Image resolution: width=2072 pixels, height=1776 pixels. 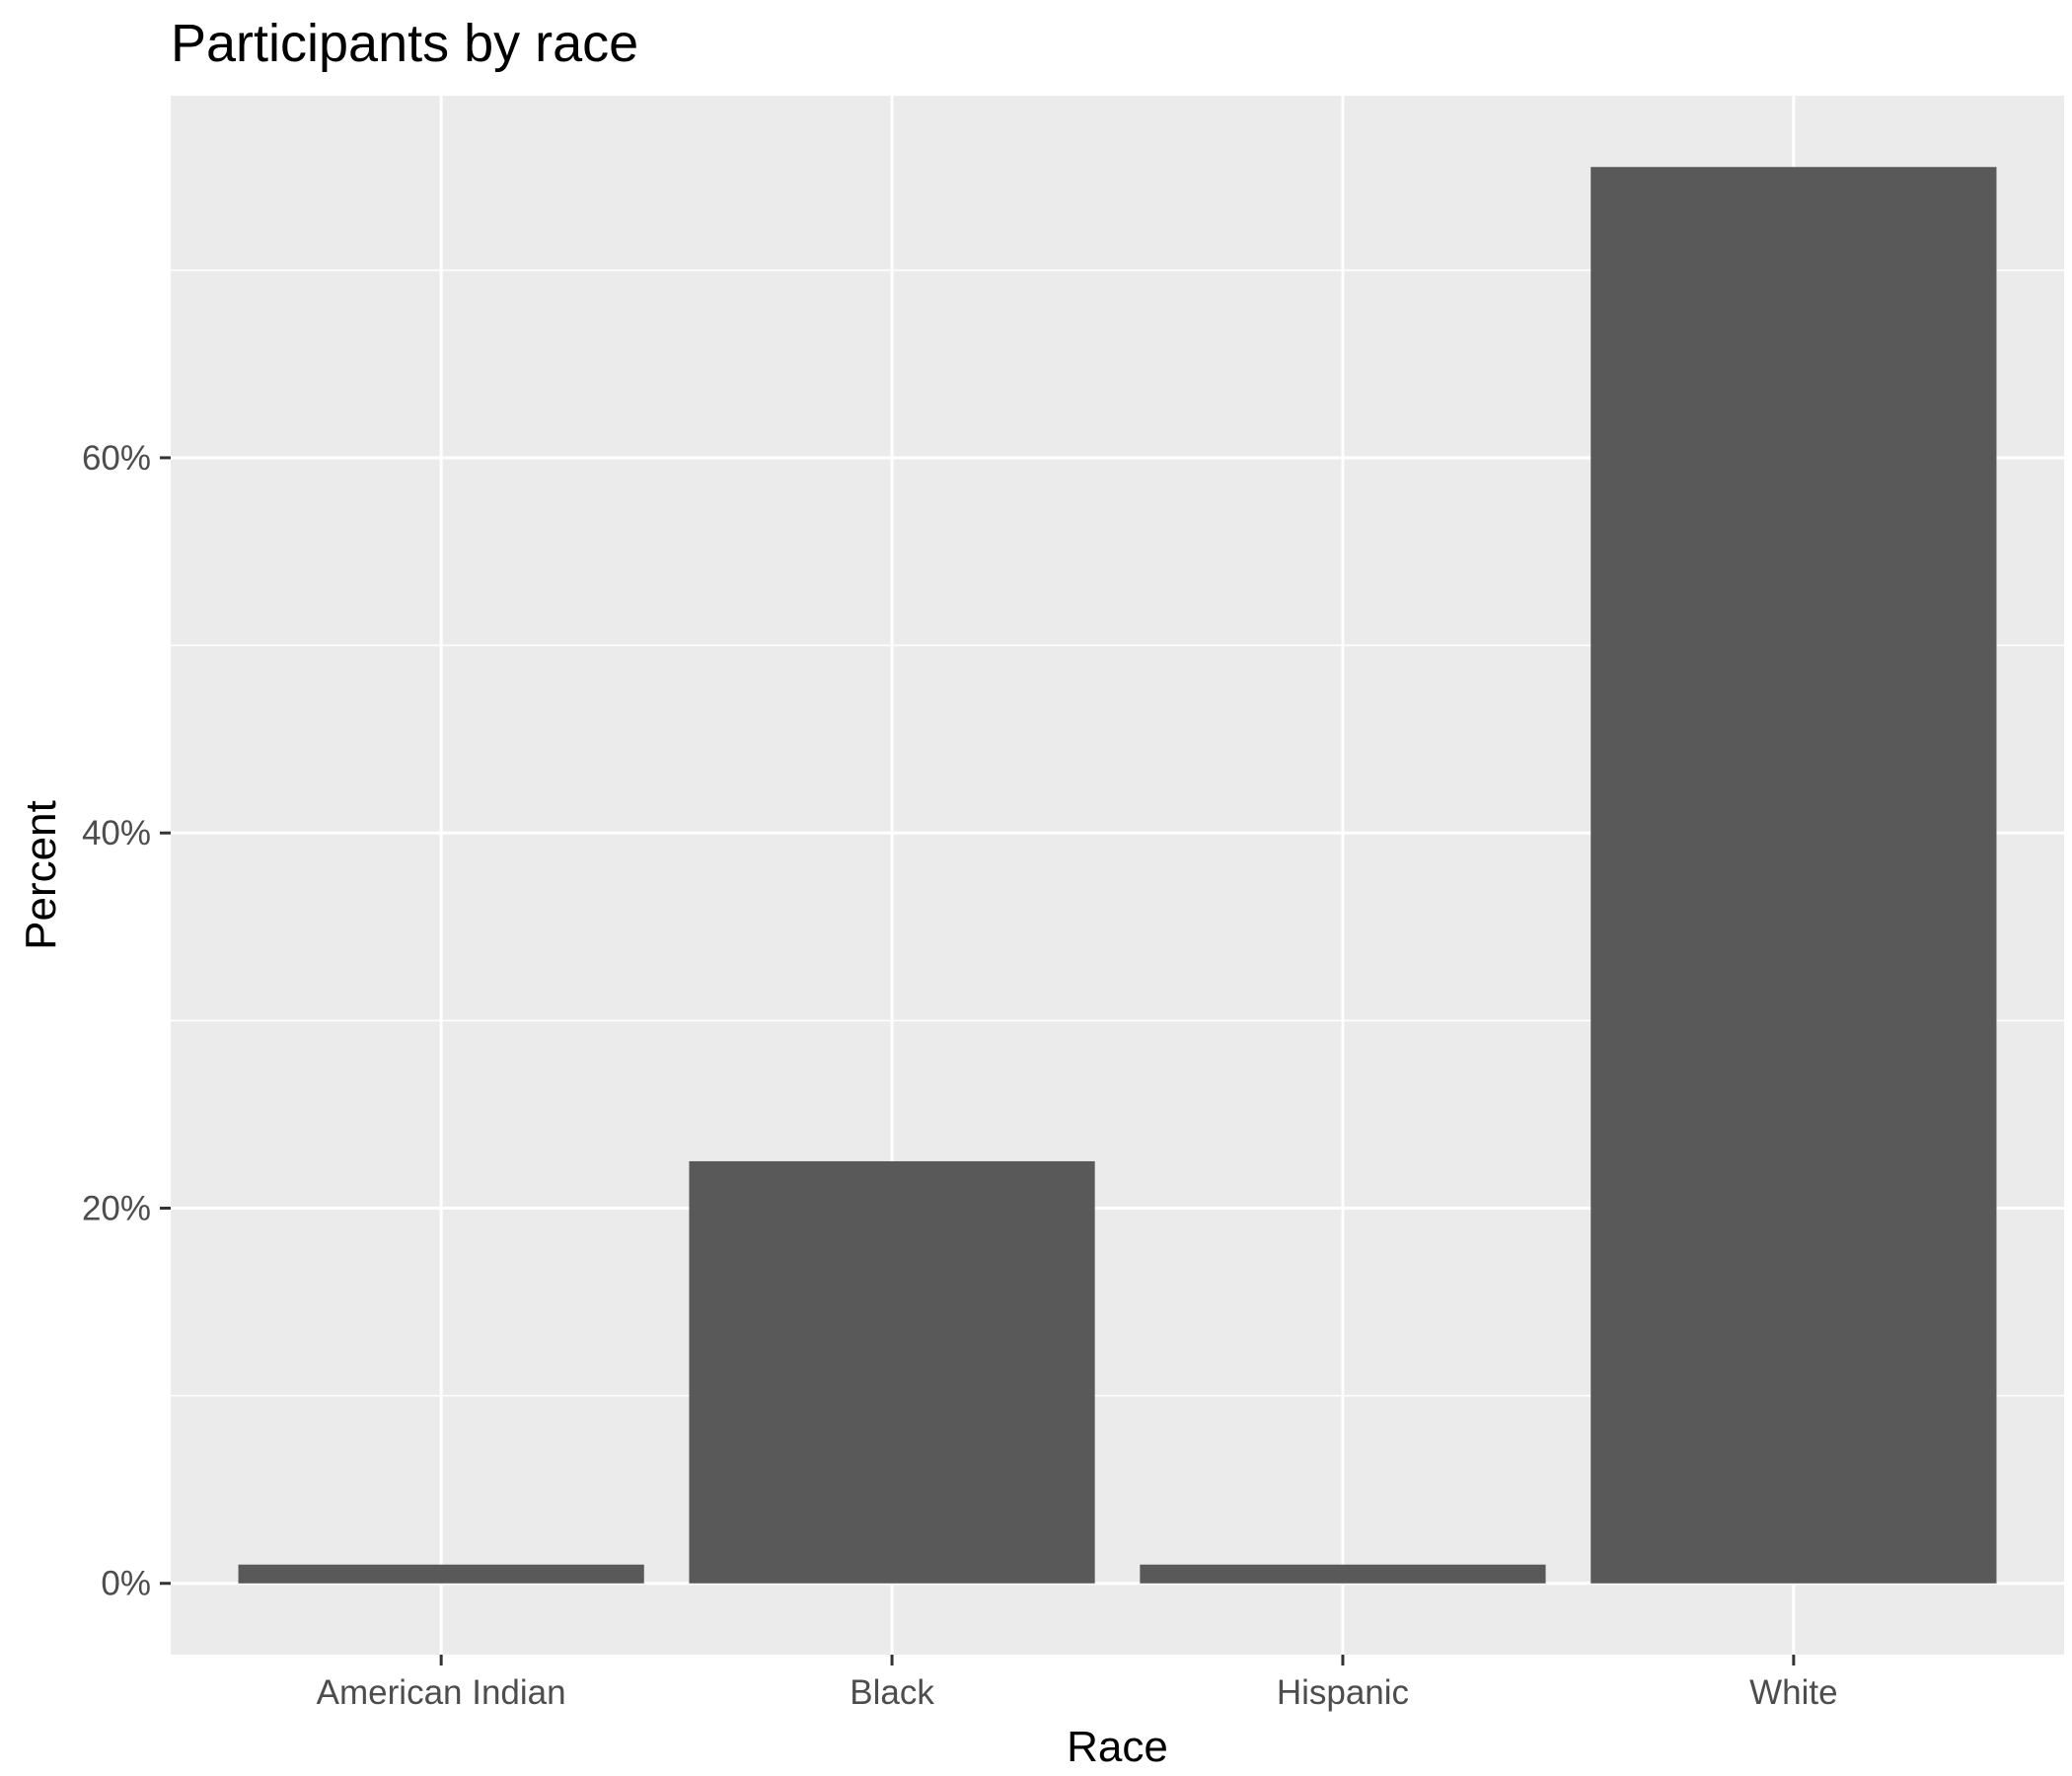 I want to click on x-tick-label-0: American Indian, so click(x=442, y=1692).